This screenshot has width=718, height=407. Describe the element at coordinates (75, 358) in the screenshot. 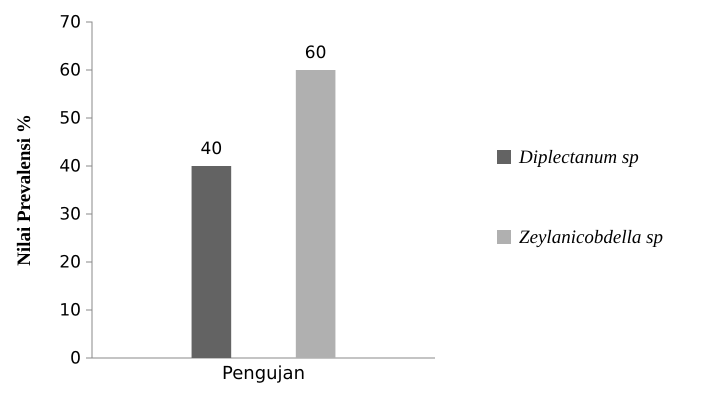

I see `y-tick-label: 0` at that location.